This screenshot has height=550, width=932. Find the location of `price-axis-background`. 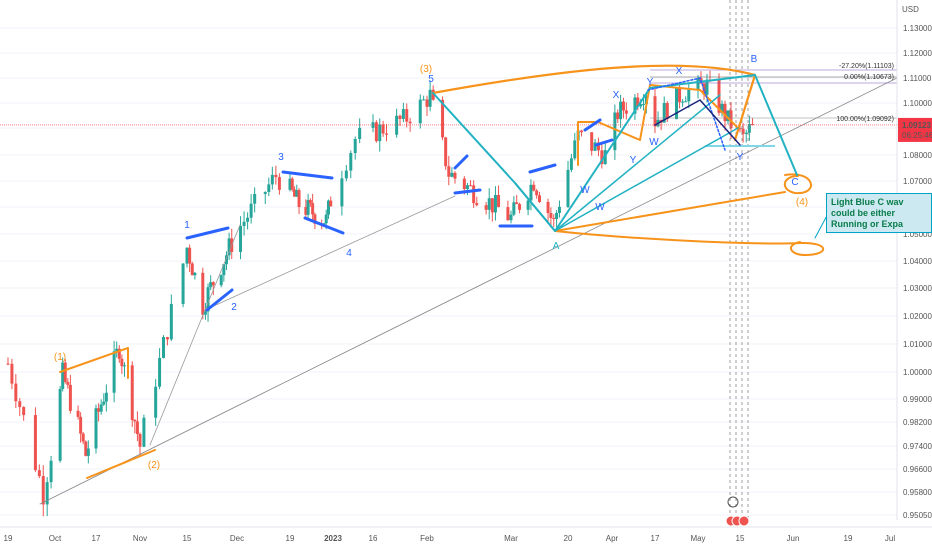

price-axis-background is located at coordinates (914, 275).